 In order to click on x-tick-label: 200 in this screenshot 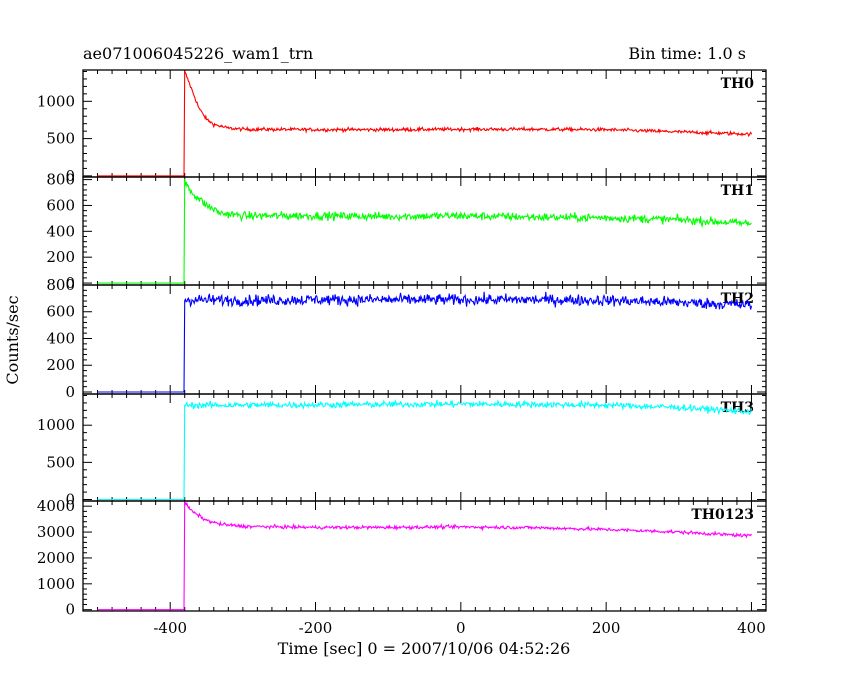, I will do `click(606, 628)`.